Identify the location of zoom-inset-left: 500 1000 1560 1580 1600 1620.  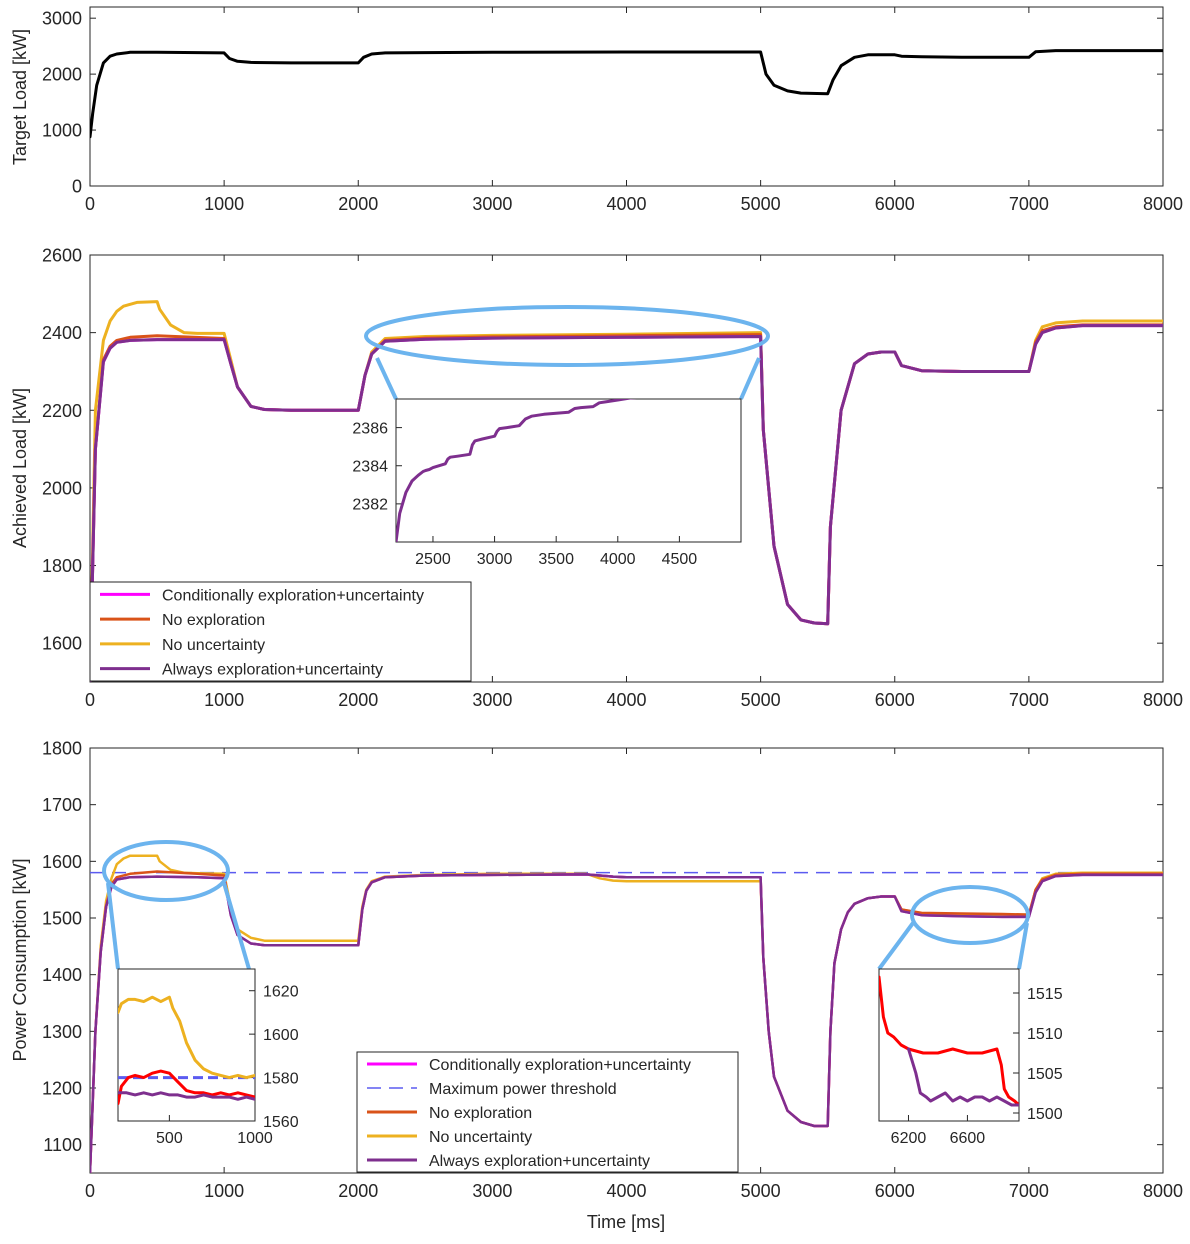
(208, 1057).